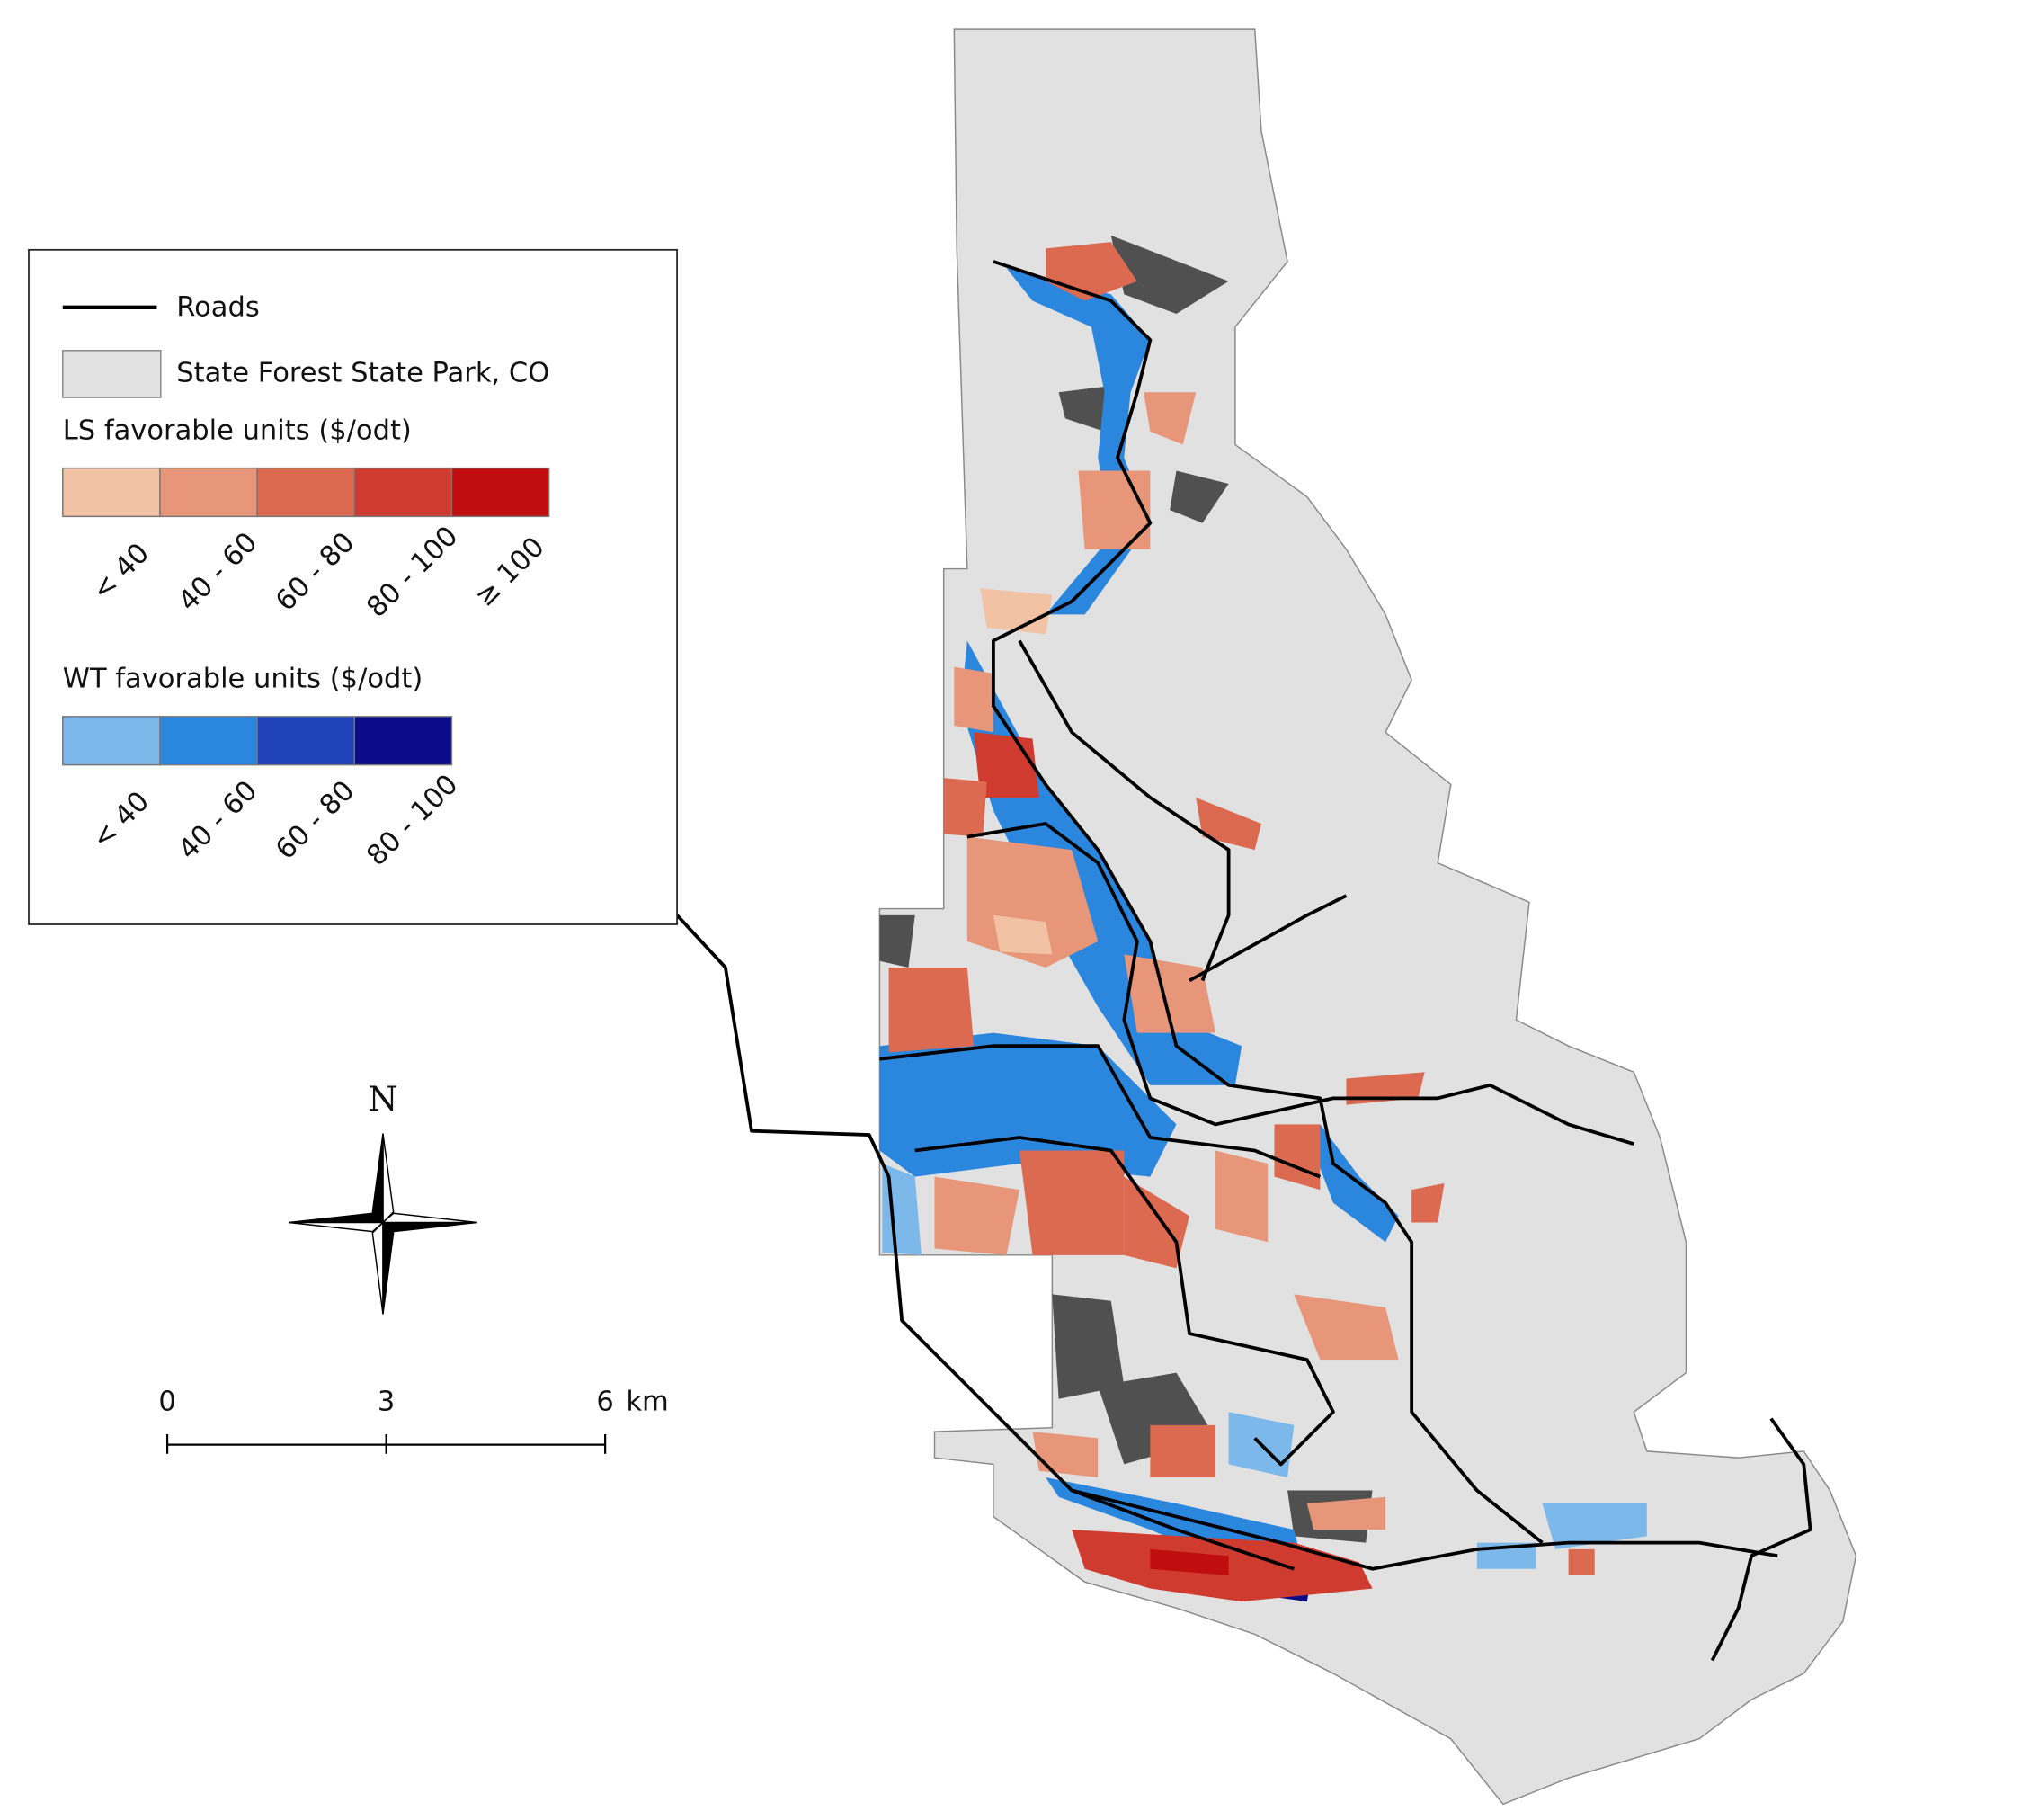  I want to click on scale-label: 3, so click(387, 1402).